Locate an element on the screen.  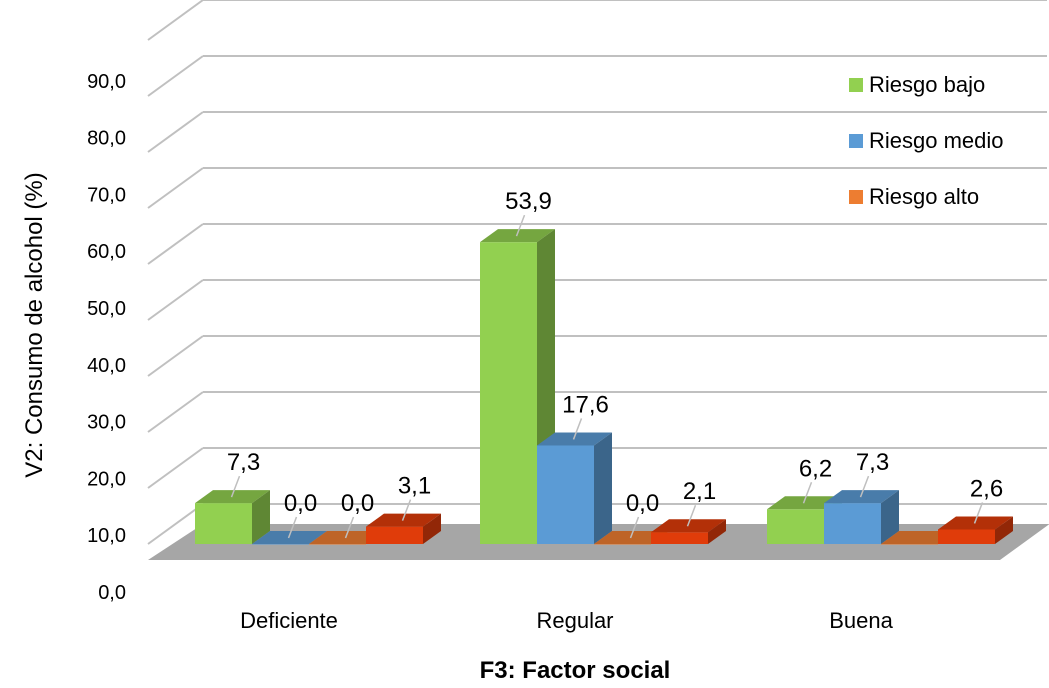
y-tick-label: 90,0 is located at coordinates (106, 82).